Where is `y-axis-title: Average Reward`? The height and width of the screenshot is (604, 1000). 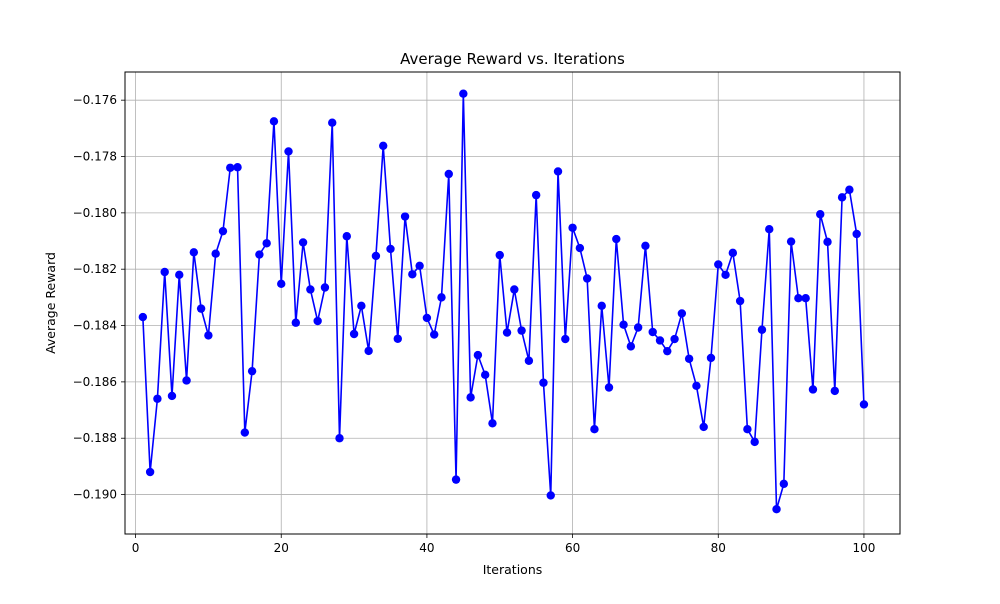
y-axis-title: Average Reward is located at coordinates (50, 303).